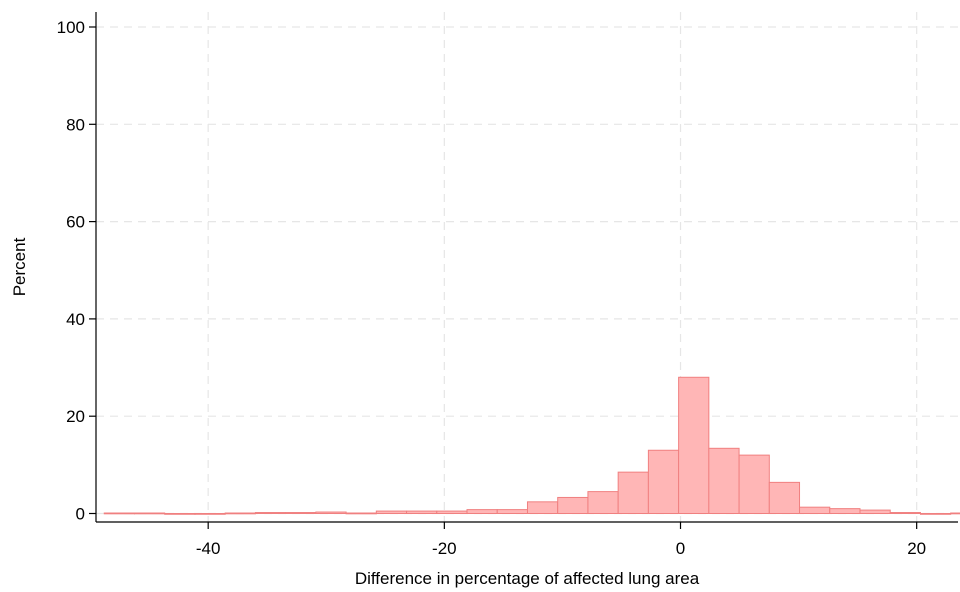 This screenshot has width=960, height=592. What do you see at coordinates (444, 548) in the screenshot?
I see `x-tick-label--20: -20` at bounding box center [444, 548].